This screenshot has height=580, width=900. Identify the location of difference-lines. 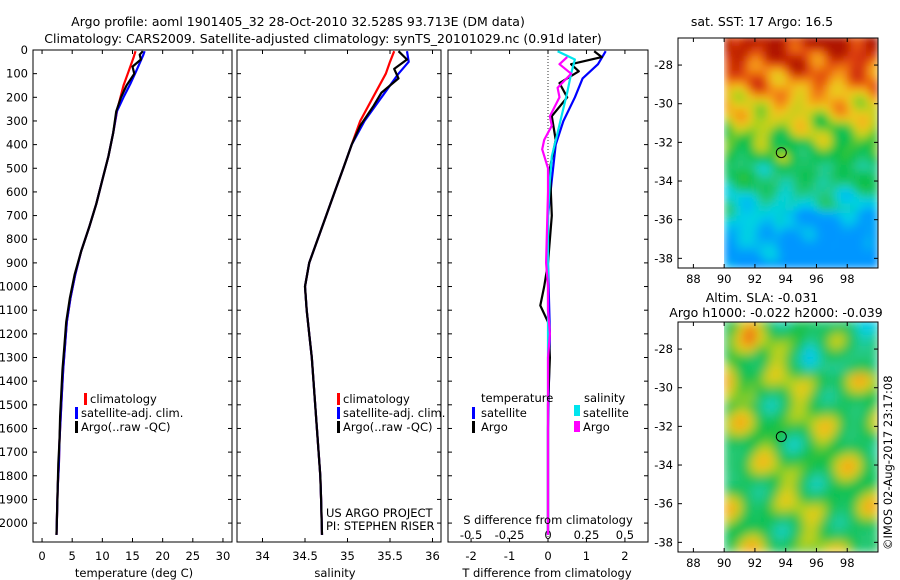
(573, 292).